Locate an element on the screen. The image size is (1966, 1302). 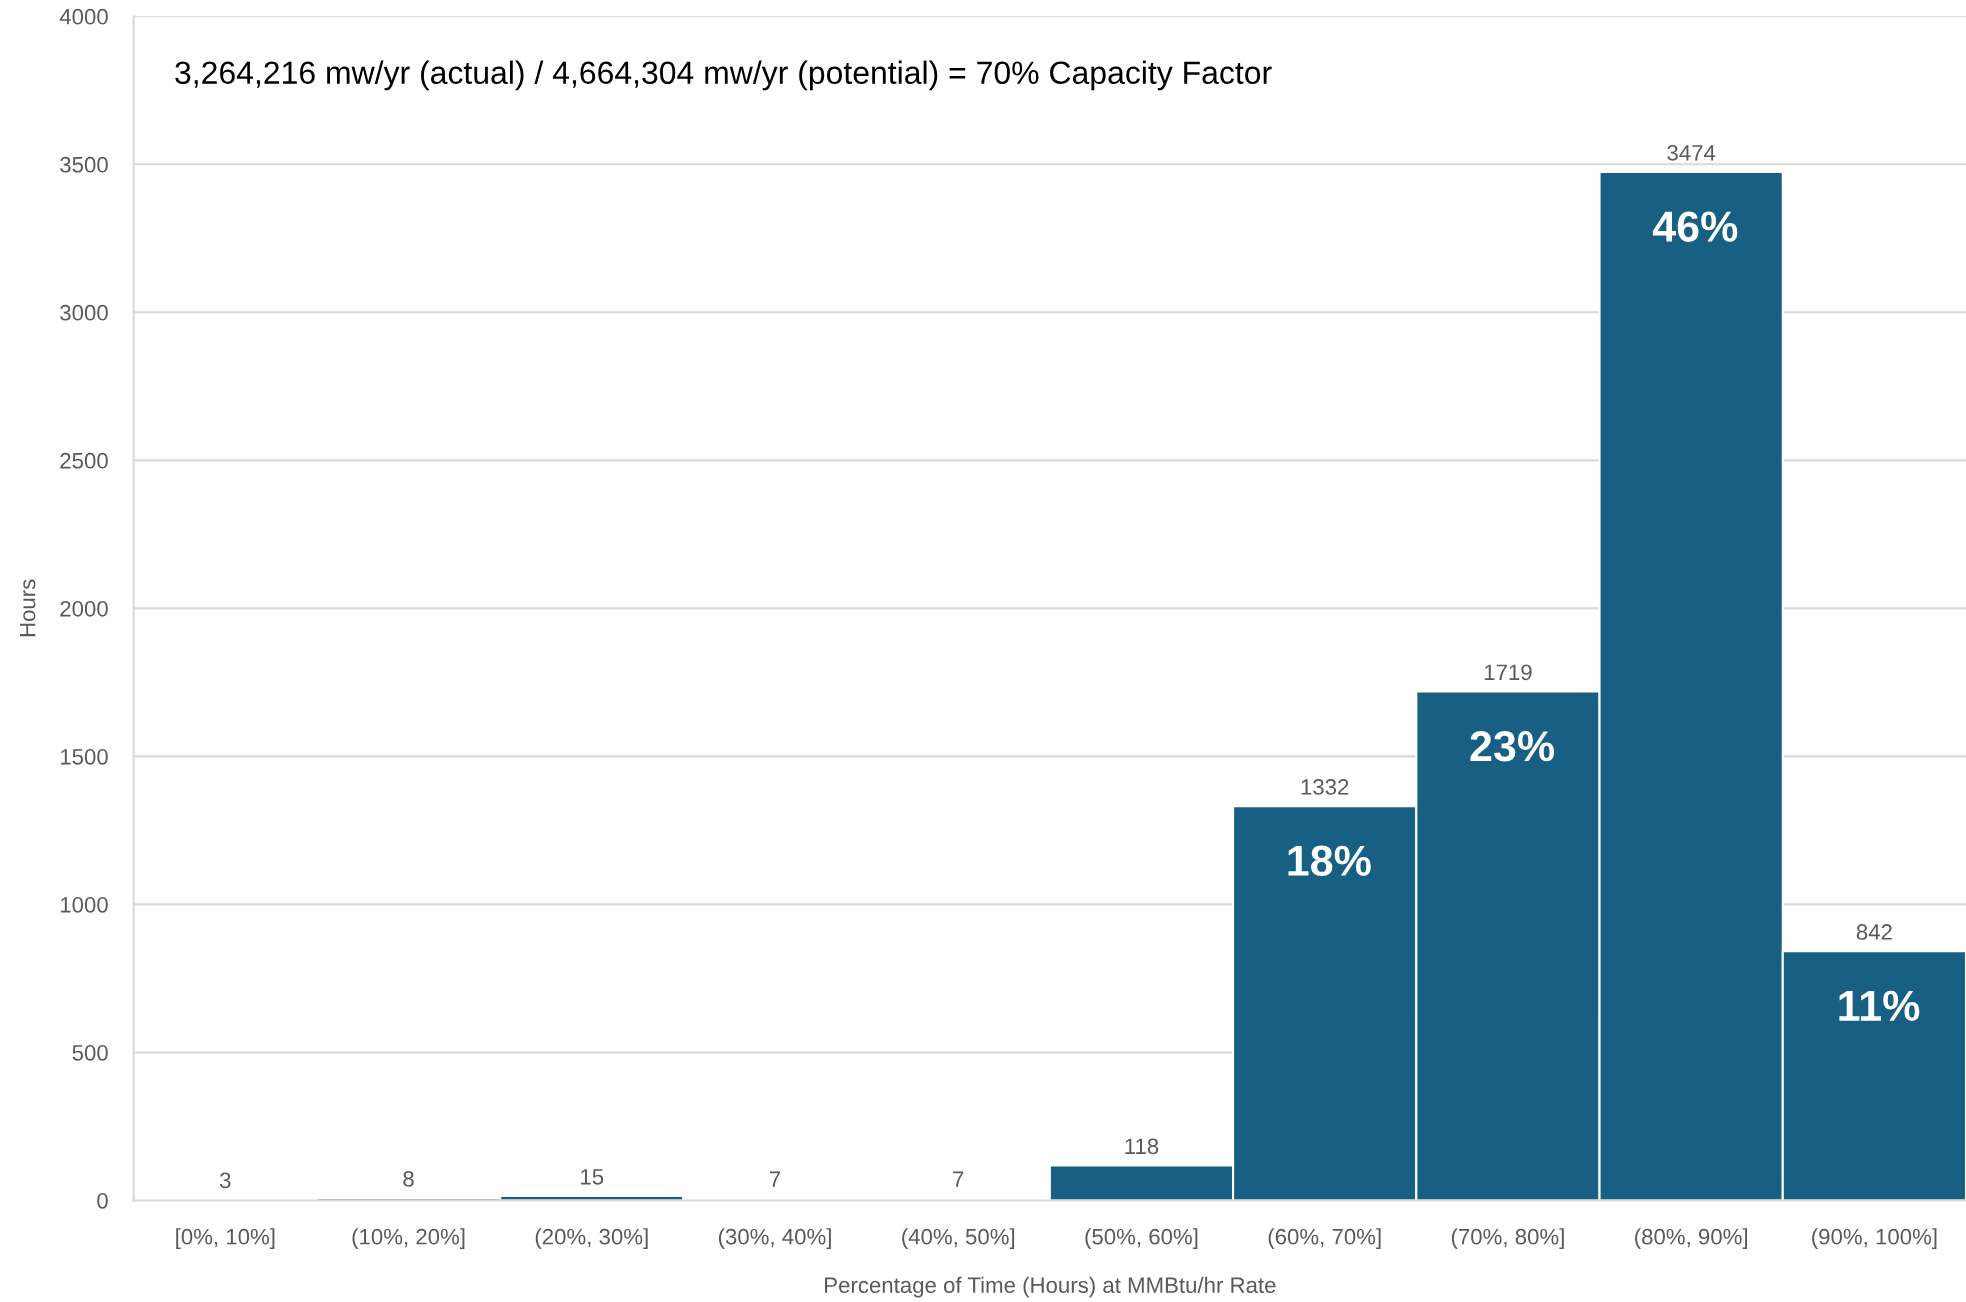
annotation: 18% is located at coordinates (1329, 861).